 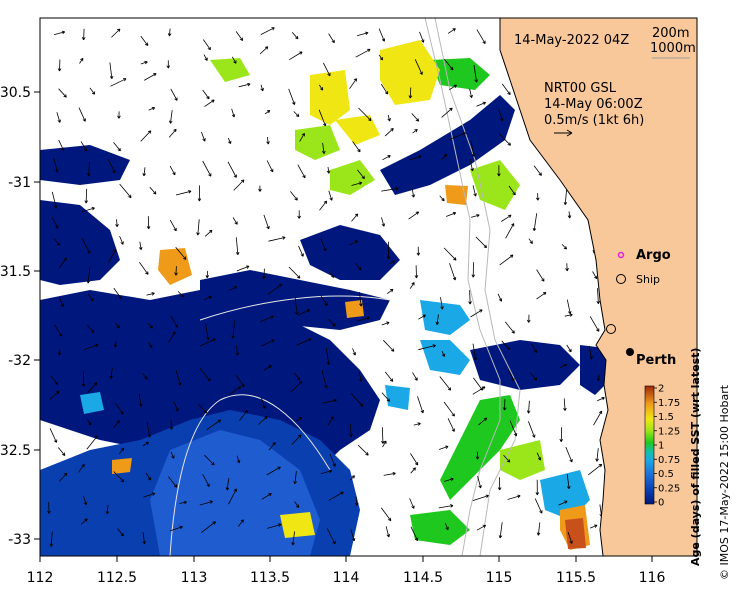 What do you see at coordinates (595, 370) in the screenshot?
I see `sst-patch-deep-blue-coast` at bounding box center [595, 370].